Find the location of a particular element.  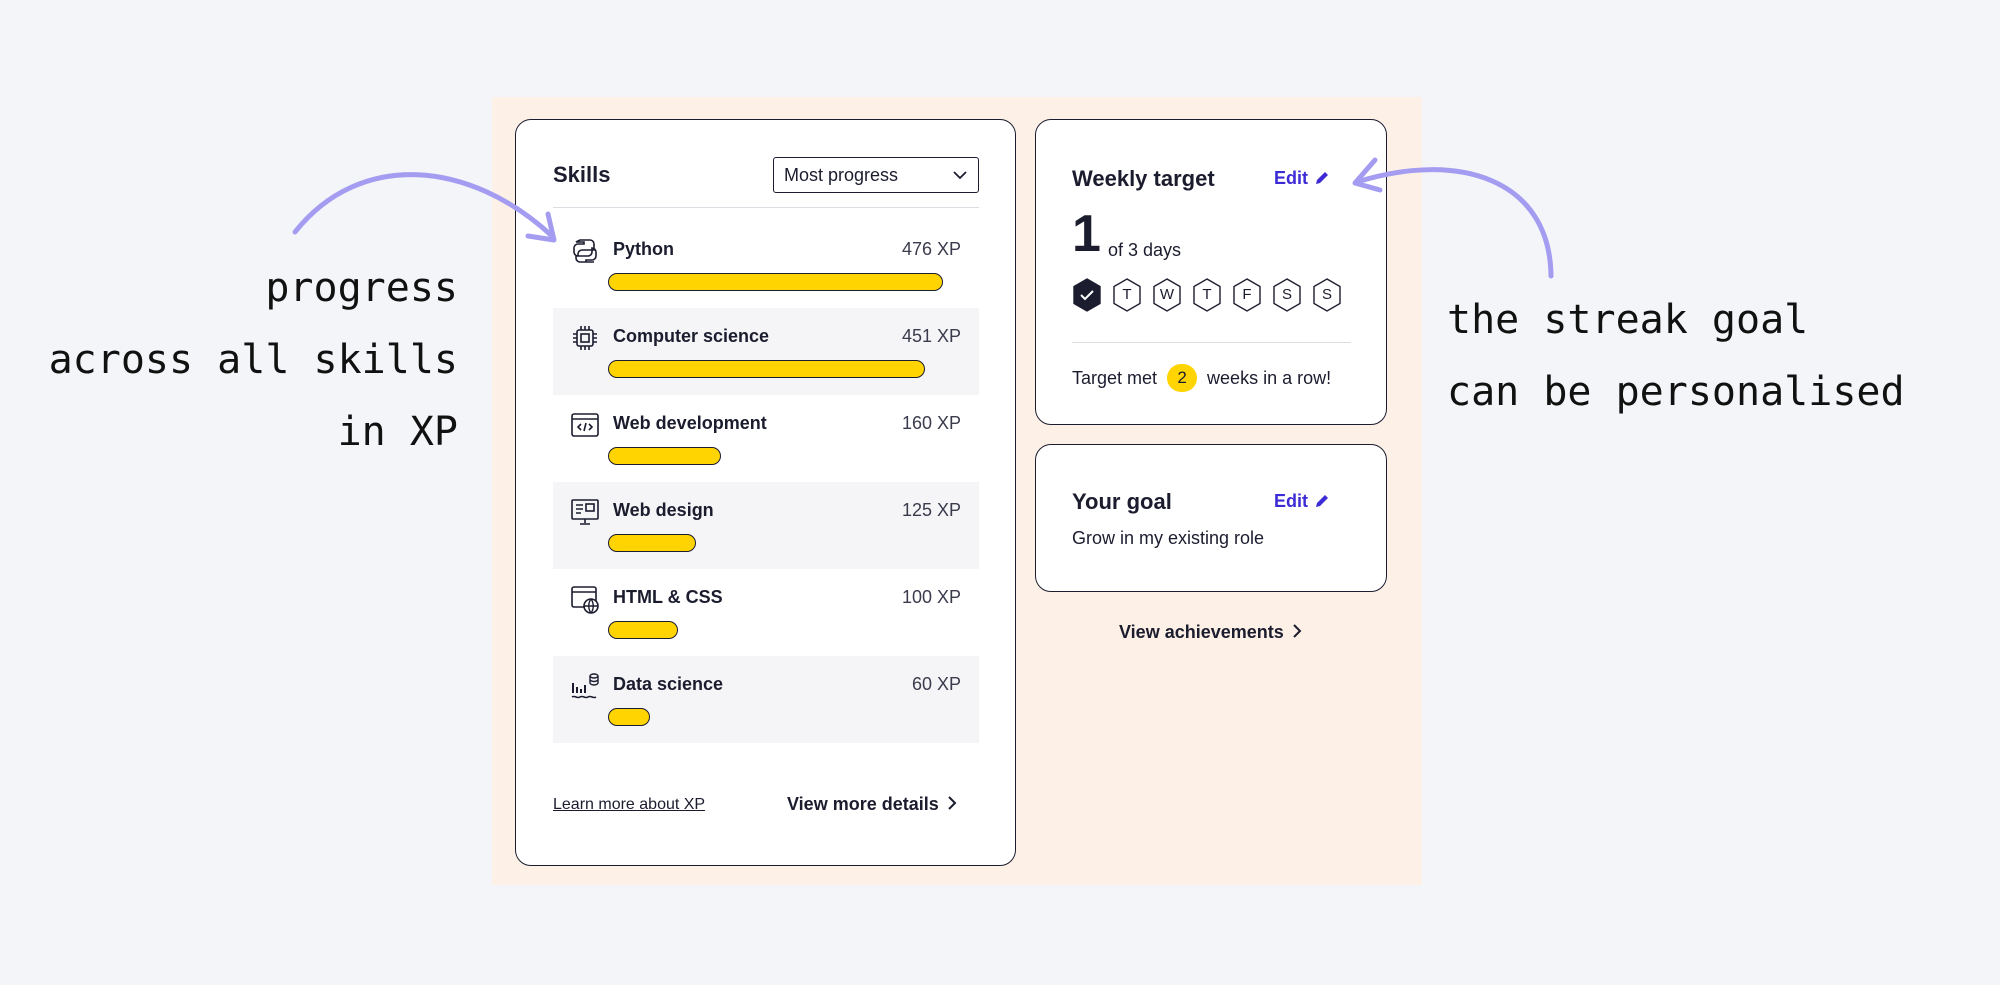

view-achievements-button: View achievements is located at coordinates (1210, 632).